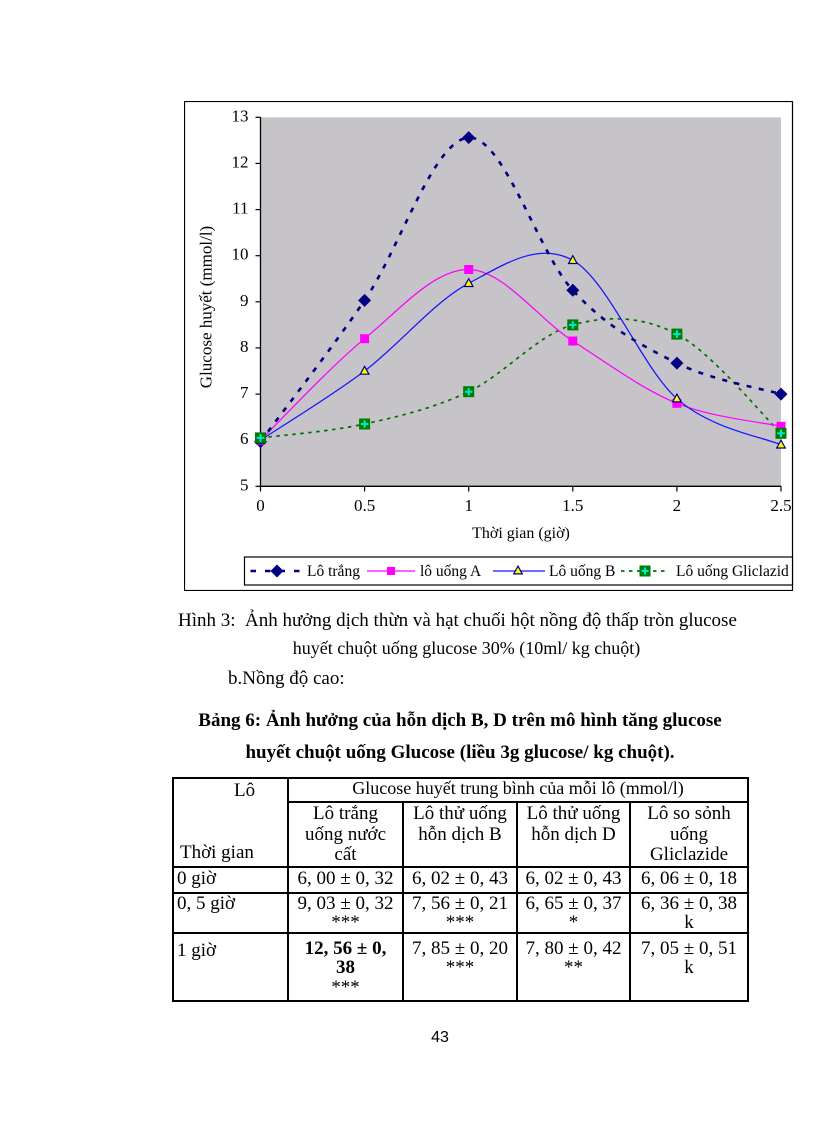 The image size is (816, 1123). Describe the element at coordinates (451, 571) in the screenshot. I see `svg-text: lô uống A` at that location.